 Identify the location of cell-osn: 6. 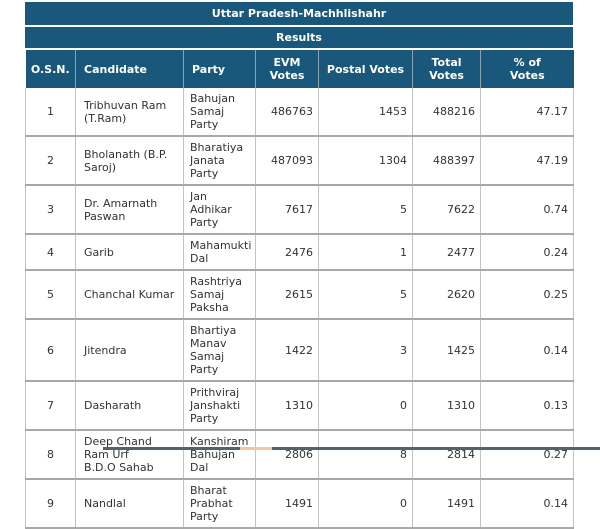
(50, 350).